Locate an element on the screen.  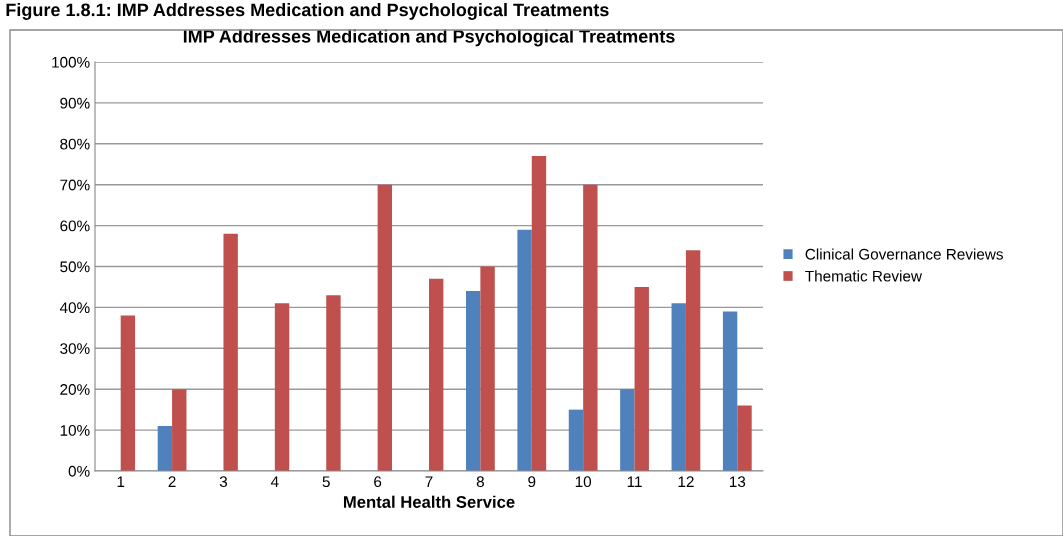
caption: Figure 1.8.1: IMP Addresses Medication and Psychological Treatments is located at coordinates (307, 11).